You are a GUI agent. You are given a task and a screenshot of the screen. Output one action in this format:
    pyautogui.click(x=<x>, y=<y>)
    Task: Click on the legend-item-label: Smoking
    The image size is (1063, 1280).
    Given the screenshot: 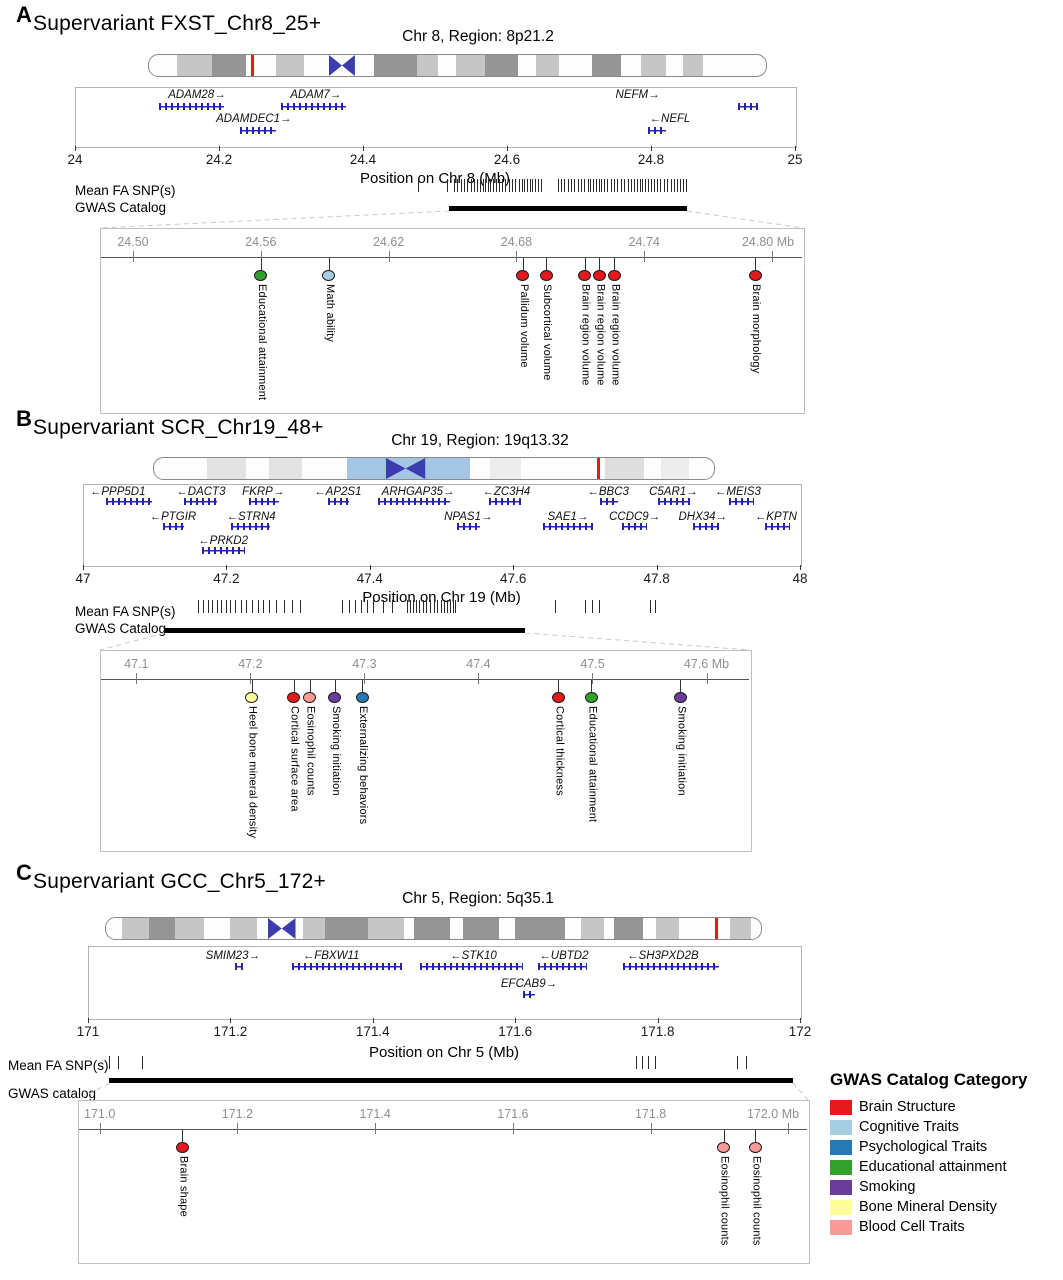 What is the action you would take?
    pyautogui.click(x=887, y=1187)
    